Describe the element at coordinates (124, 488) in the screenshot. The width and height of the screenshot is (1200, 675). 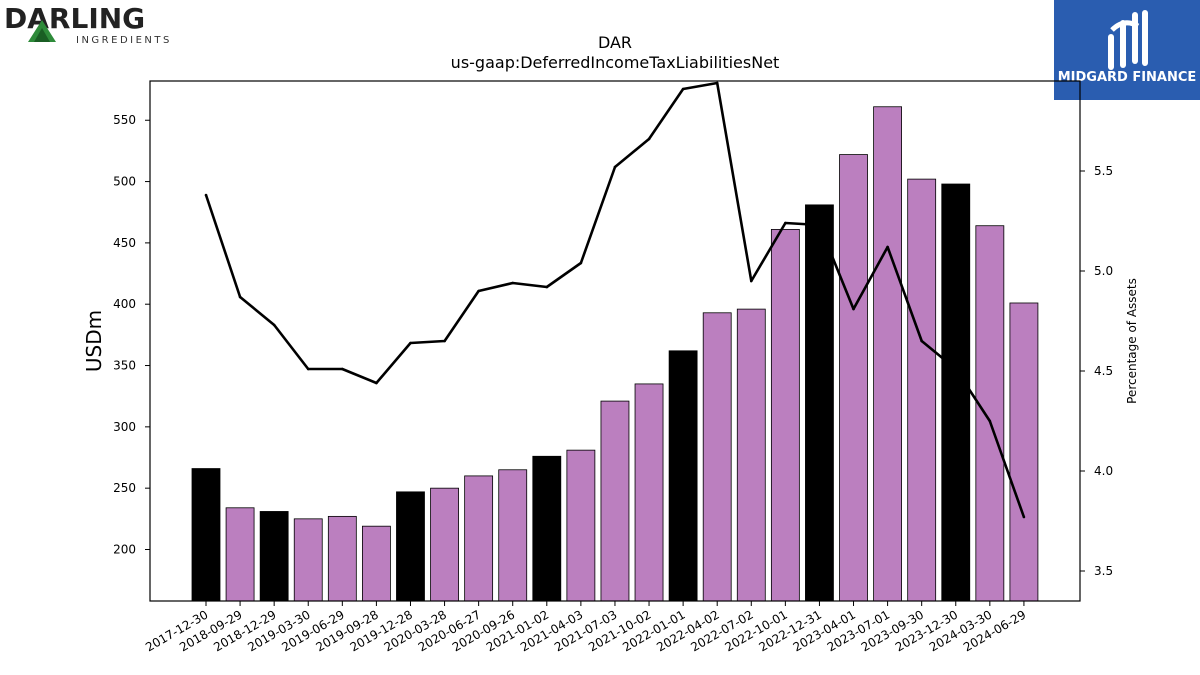
I see `y-tick-label: 250` at that location.